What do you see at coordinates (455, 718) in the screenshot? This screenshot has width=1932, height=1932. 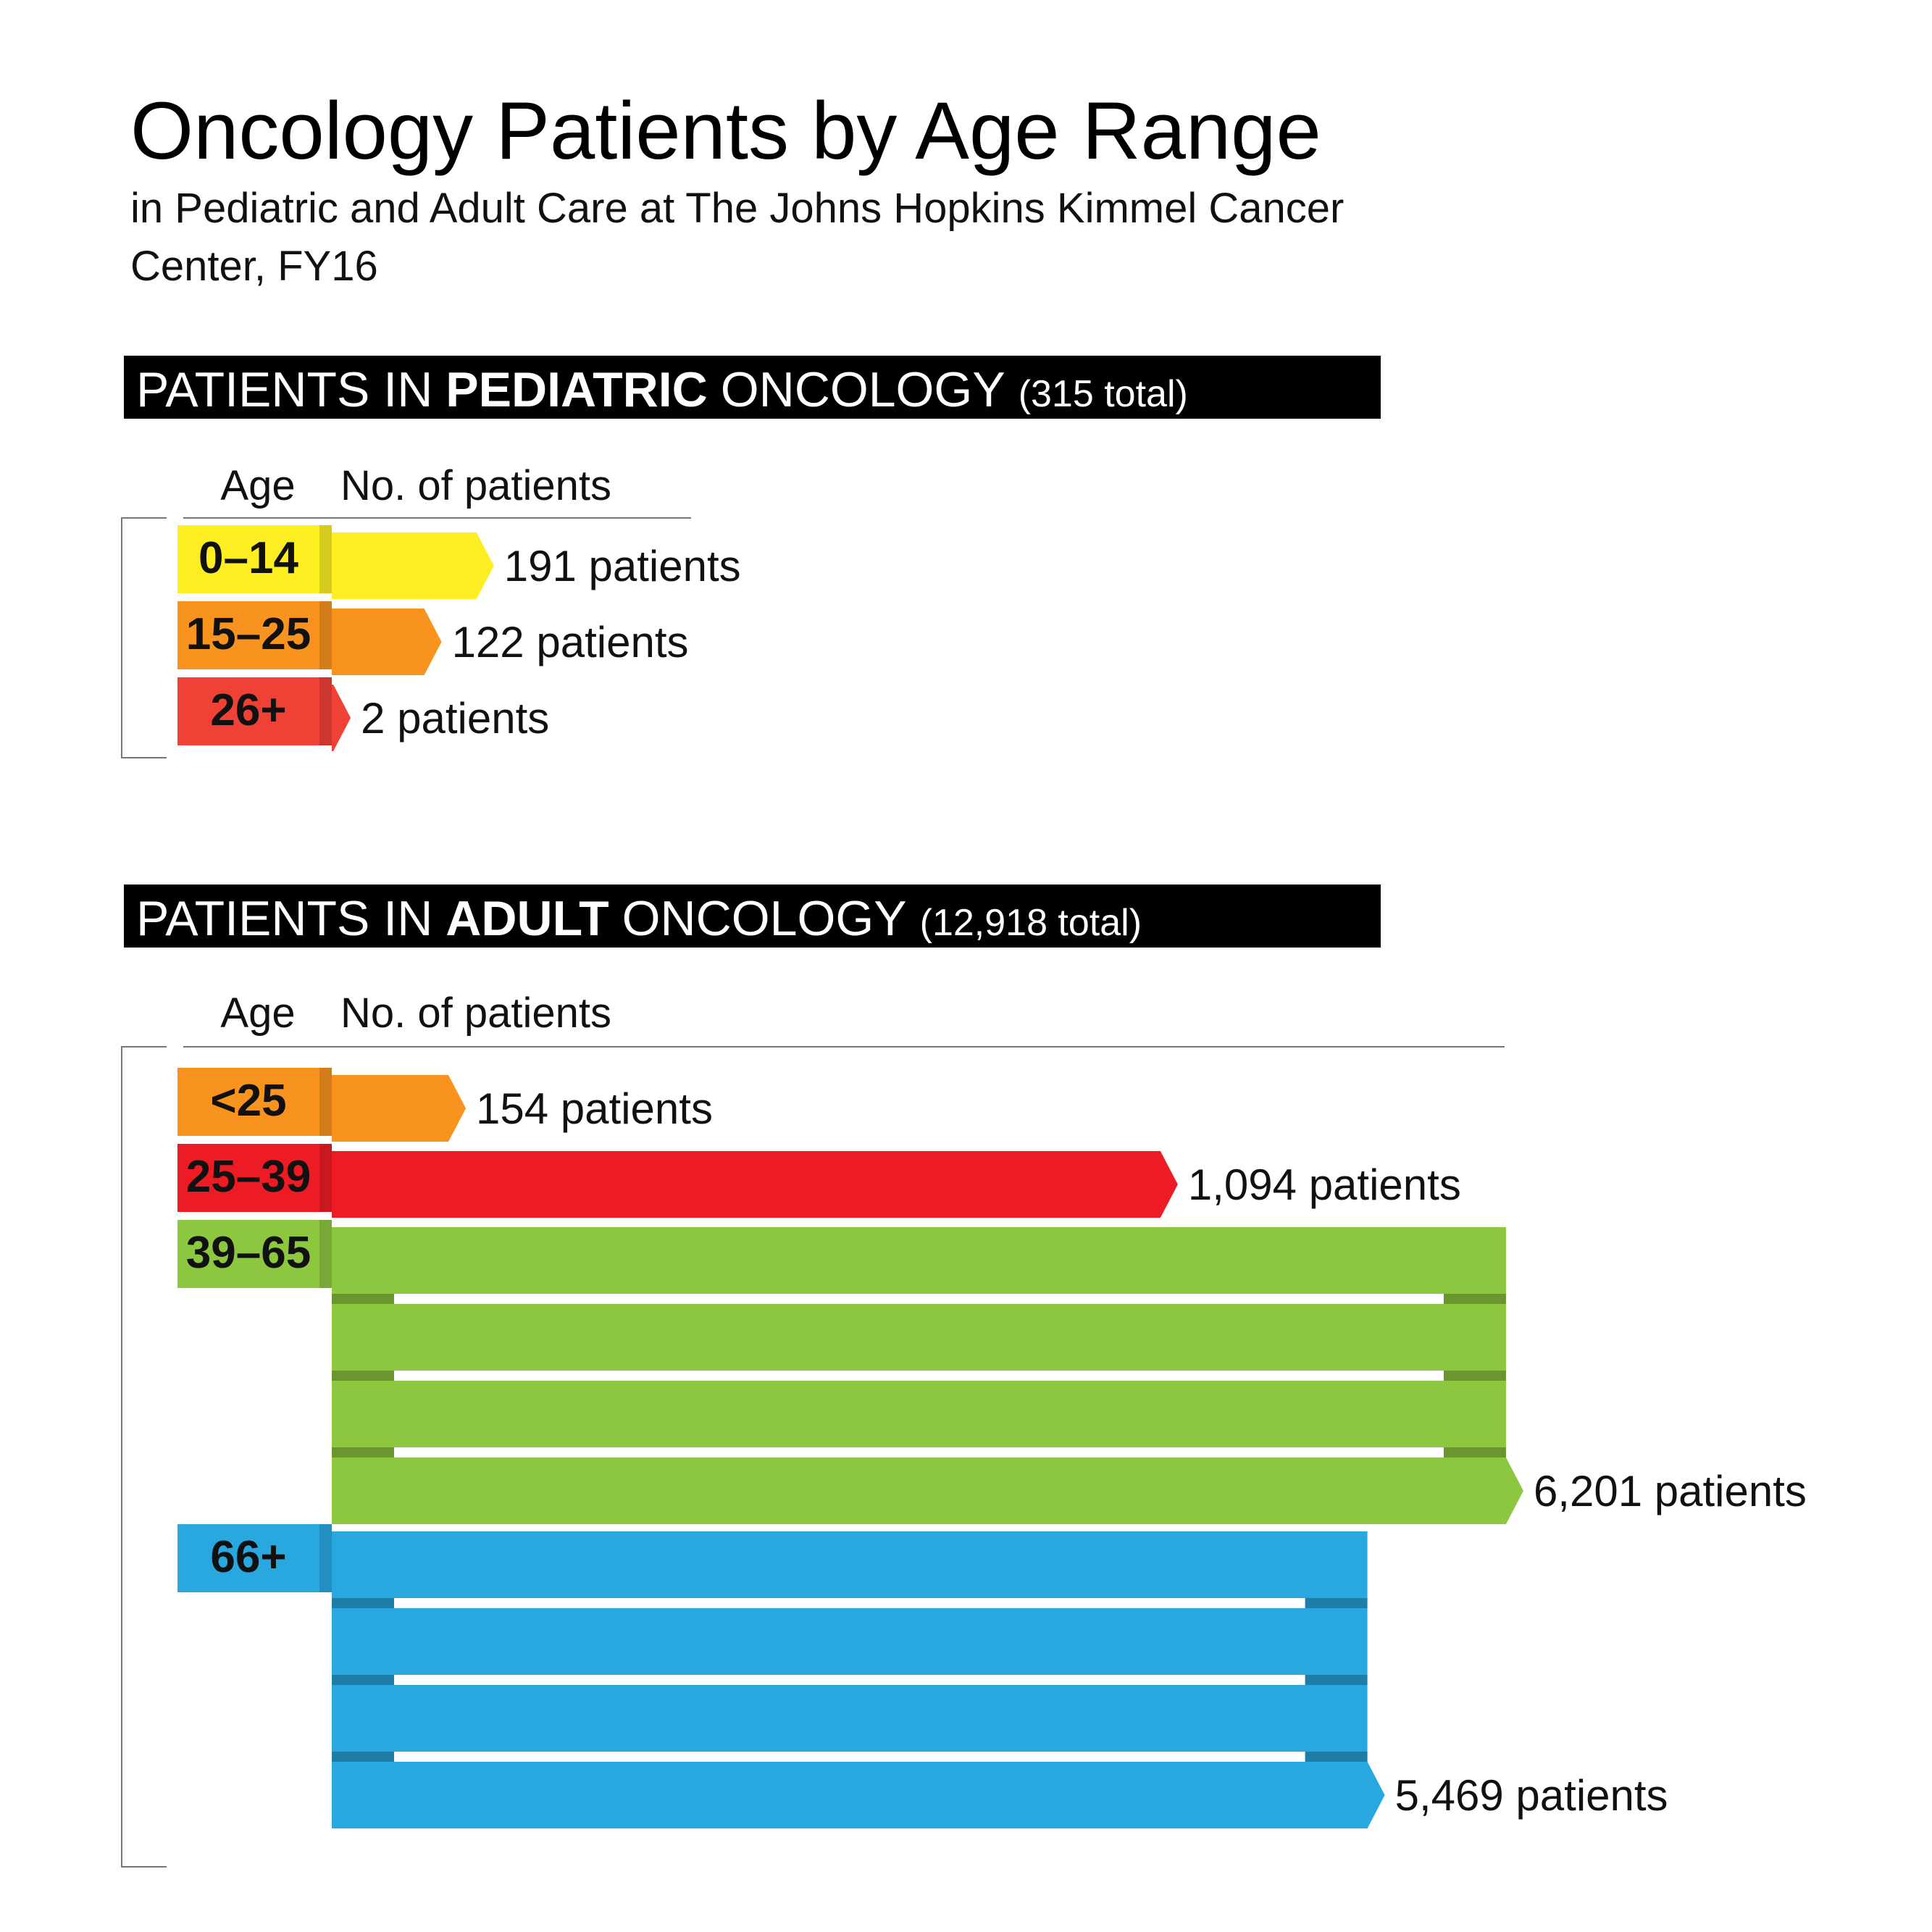 I see `value-label: 2 patients` at bounding box center [455, 718].